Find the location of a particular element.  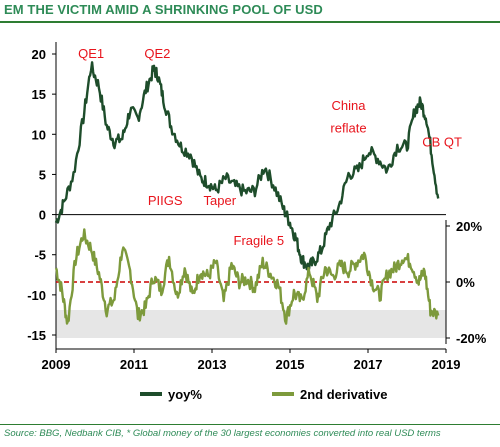

annotation-label: QE1 is located at coordinates (91, 53).